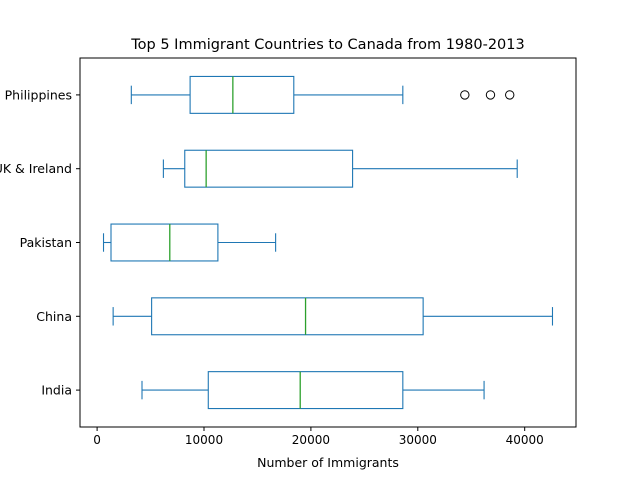 This screenshot has height=480, width=640. What do you see at coordinates (38, 94) in the screenshot?
I see `y-tick-label-philippines: Philippines` at bounding box center [38, 94].